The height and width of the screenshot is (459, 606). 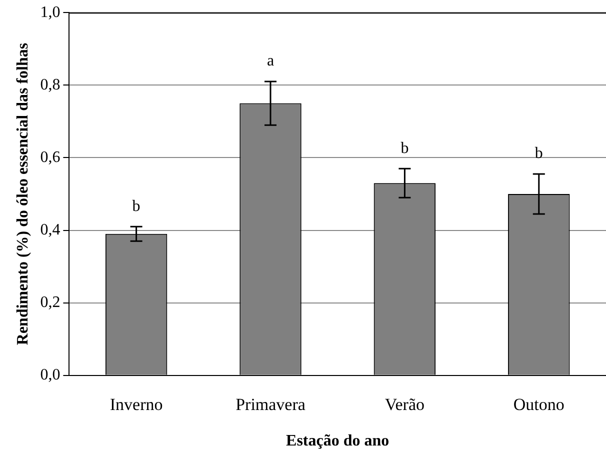 I want to click on y-tick-label: 1,0, so click(x=50, y=12).